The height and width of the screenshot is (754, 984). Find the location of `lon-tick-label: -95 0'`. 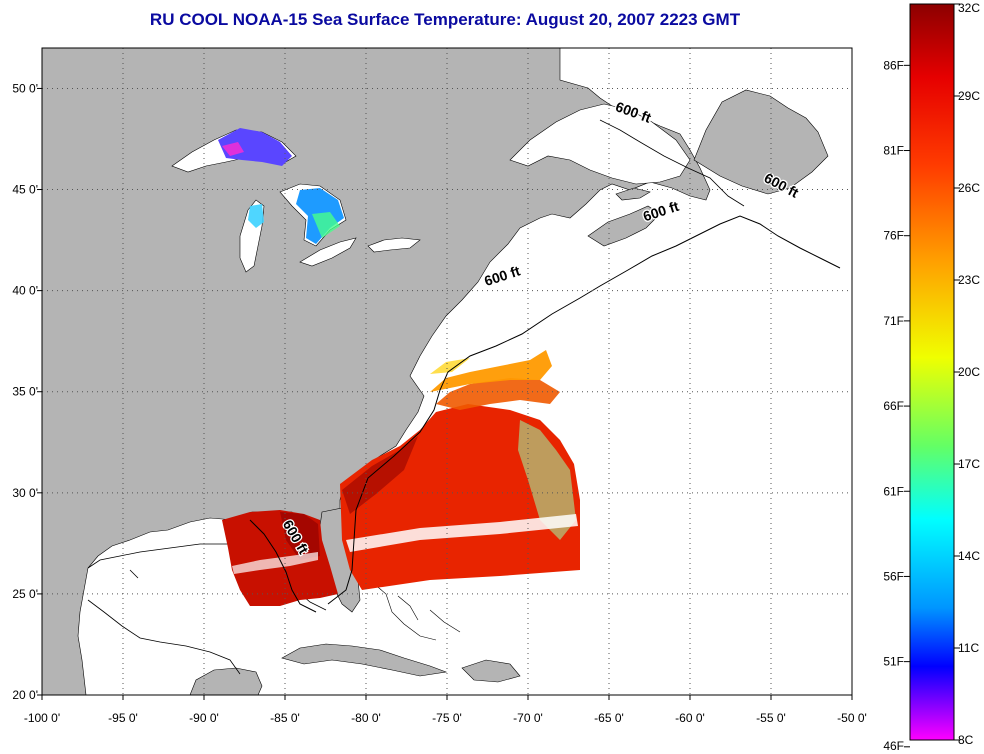

lon-tick-label: -95 0' is located at coordinates (123, 718).